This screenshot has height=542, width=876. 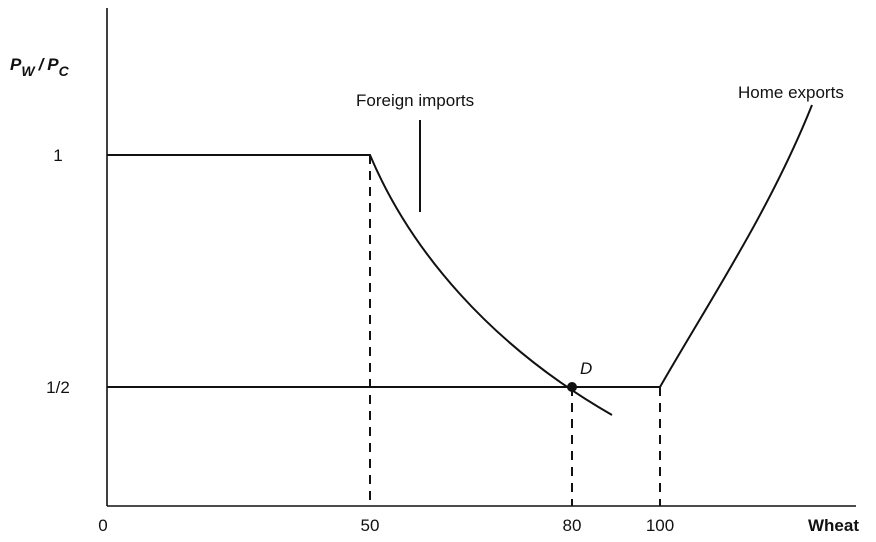 I want to click on x-axis-label: Wheat, so click(x=833, y=525).